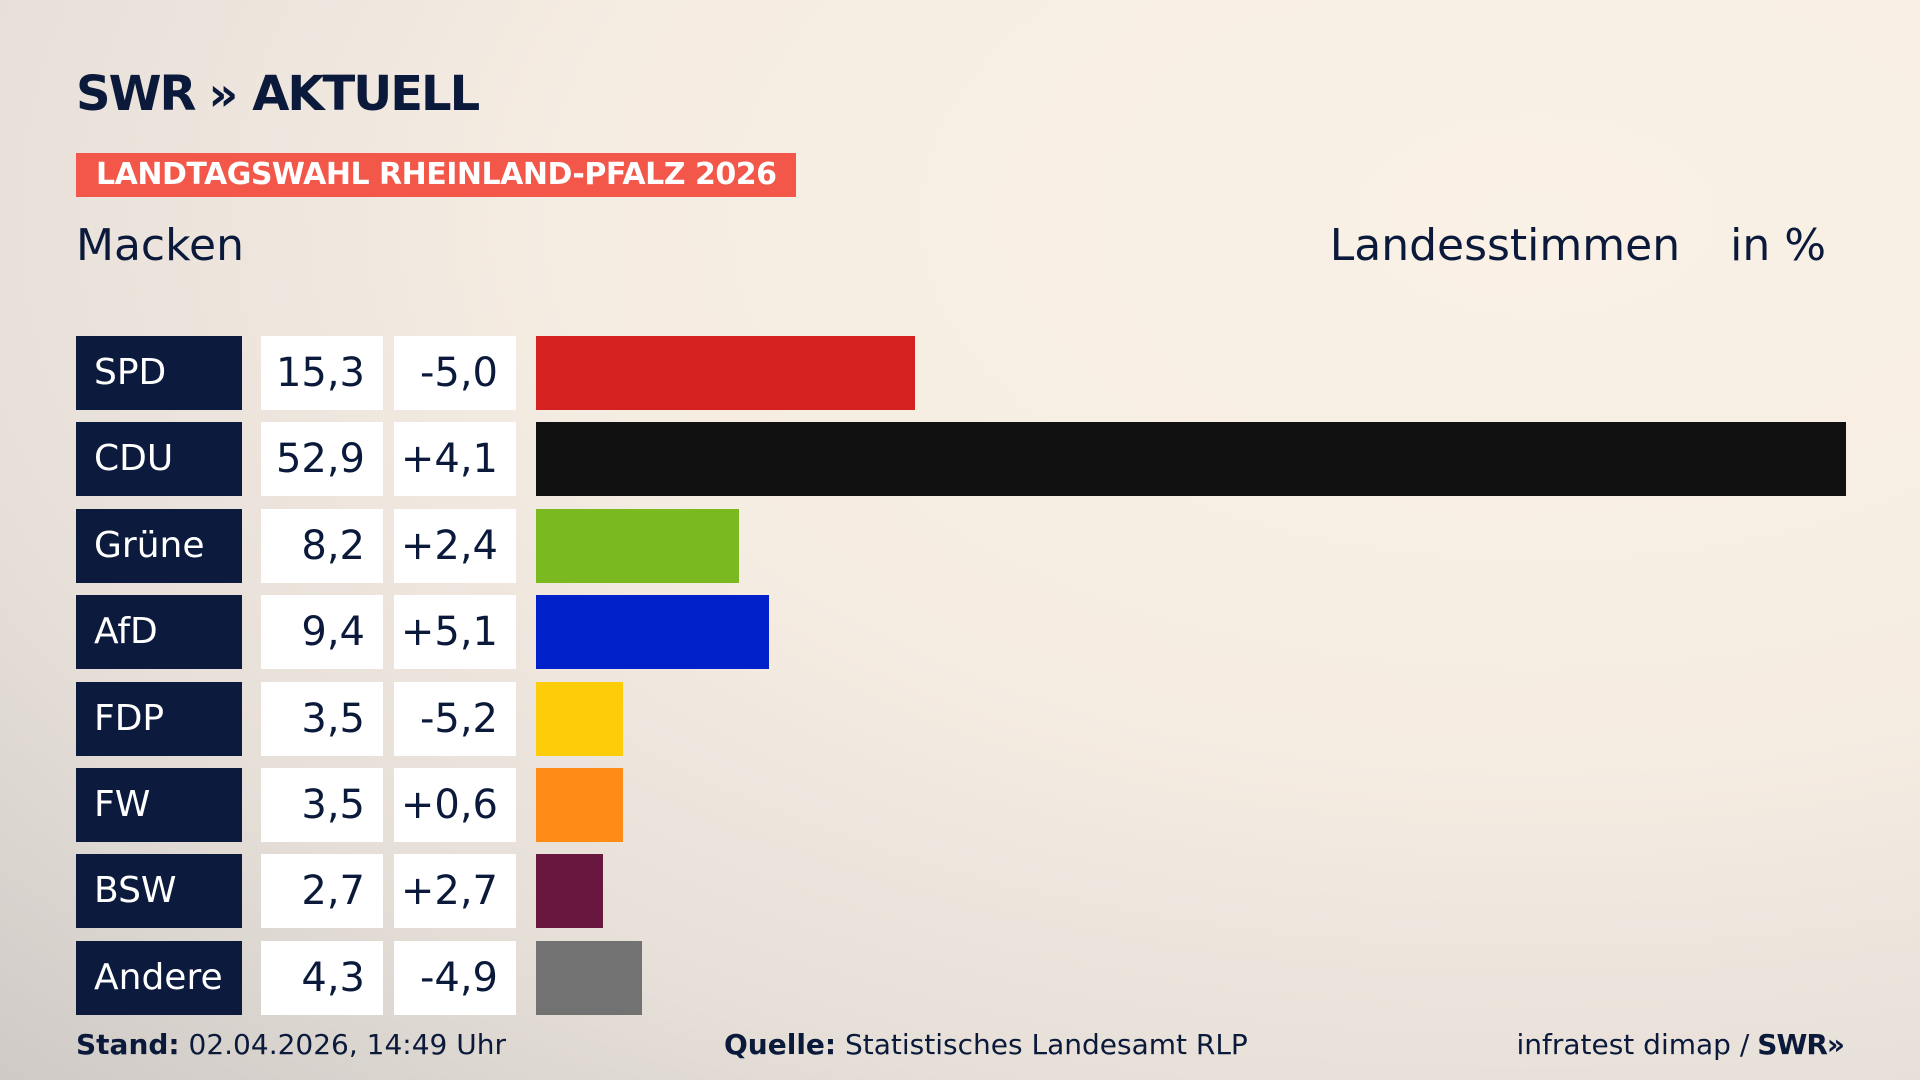 Image resolution: width=1920 pixels, height=1080 pixels. I want to click on vote-share-change: +2,7, so click(455, 891).